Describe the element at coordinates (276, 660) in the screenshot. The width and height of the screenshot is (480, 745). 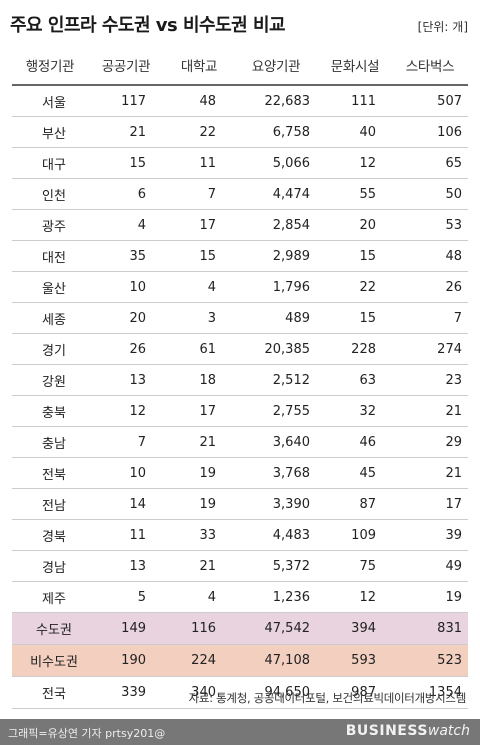
I see `value-cell: 47,108` at that location.